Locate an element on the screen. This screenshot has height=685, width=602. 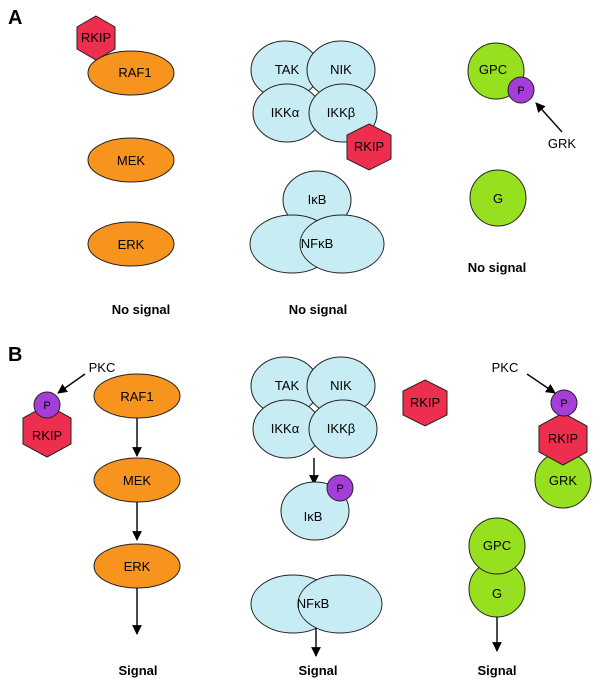
pkc-arrow-b1 is located at coordinates (71, 383).